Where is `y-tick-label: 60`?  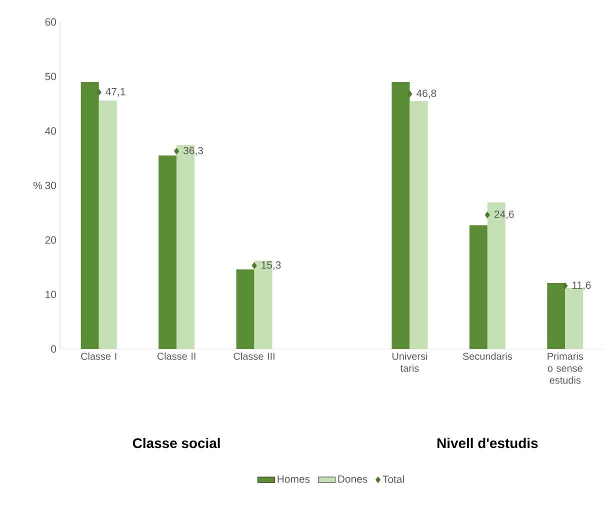 y-tick-label: 60 is located at coordinates (50, 22).